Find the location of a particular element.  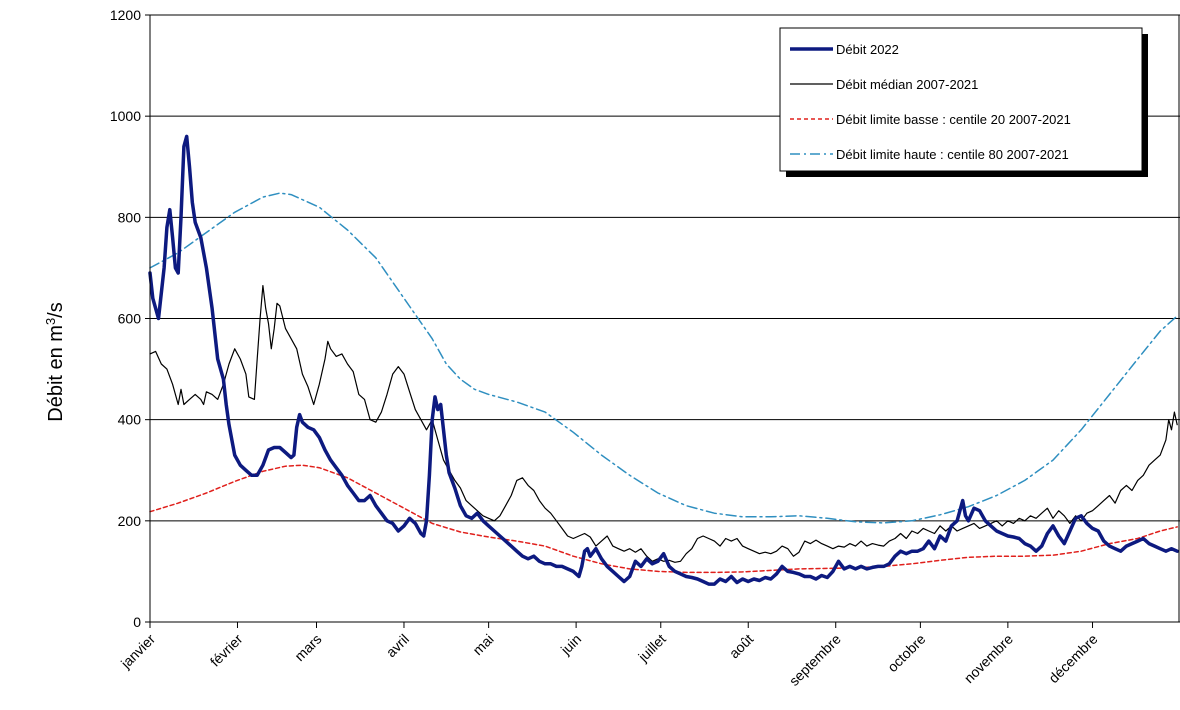

y-tick-label: 1200 is located at coordinates (125, 15).